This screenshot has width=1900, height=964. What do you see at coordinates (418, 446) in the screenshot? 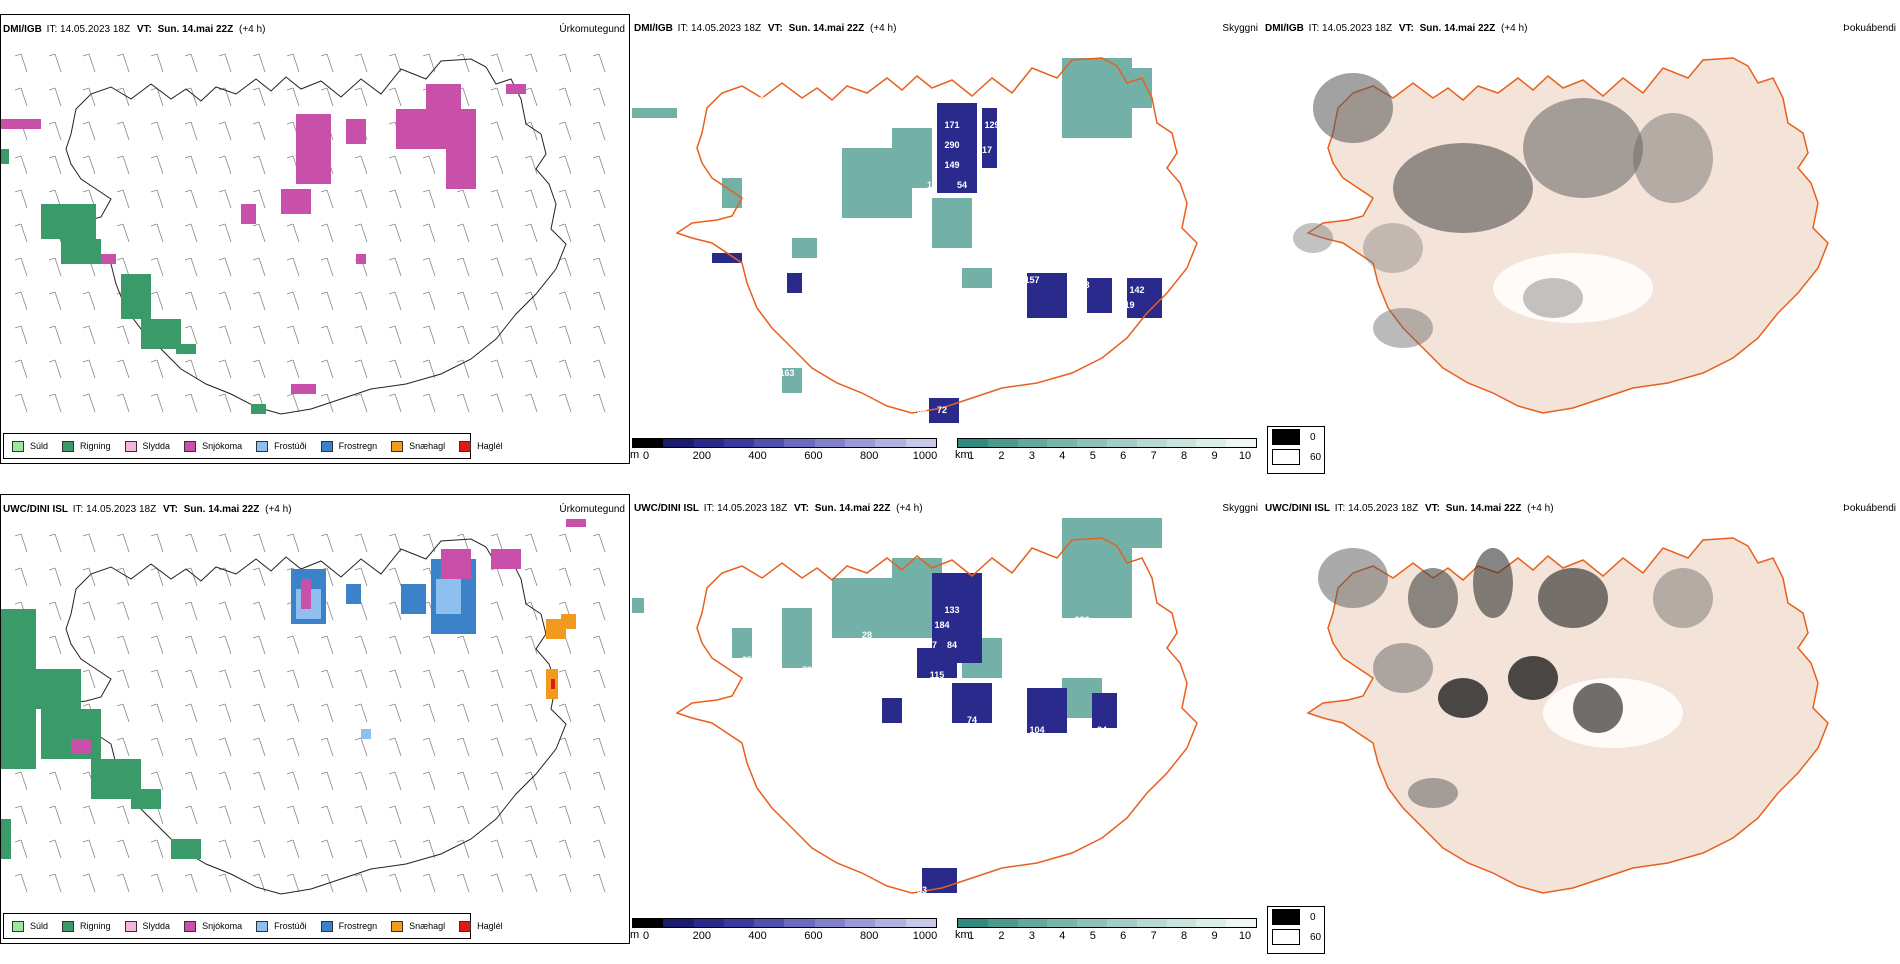
I see `legend-item: Snæhagl` at bounding box center [418, 446].